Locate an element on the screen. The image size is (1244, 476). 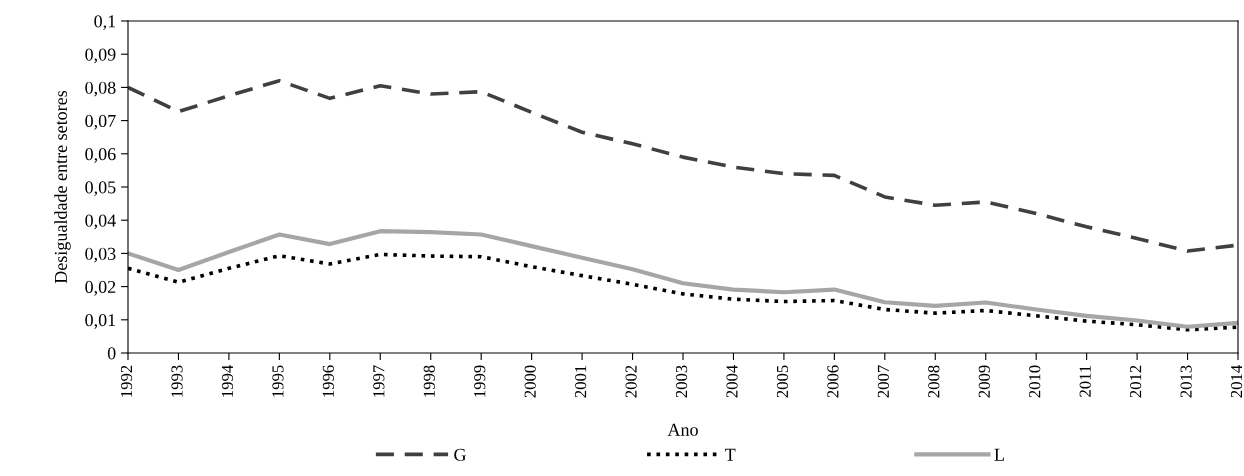
x-tick-label: 2008 is located at coordinates (934, 381).